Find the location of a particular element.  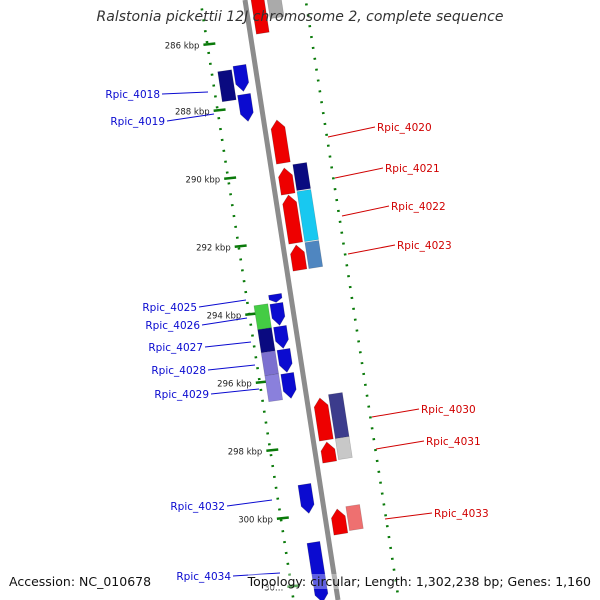

gene-label-forward: Rpic_4018 is located at coordinates (132, 95).